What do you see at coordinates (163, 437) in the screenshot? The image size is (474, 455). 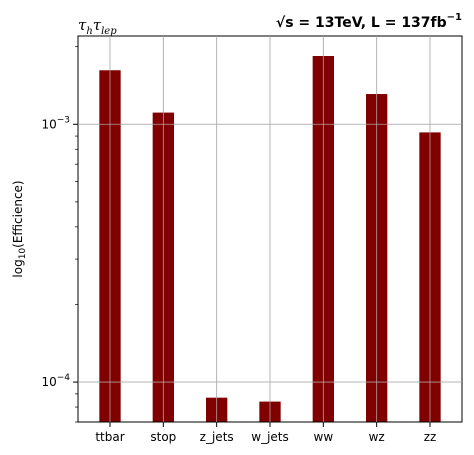 I see `x-tick-label: stop` at bounding box center [163, 437].